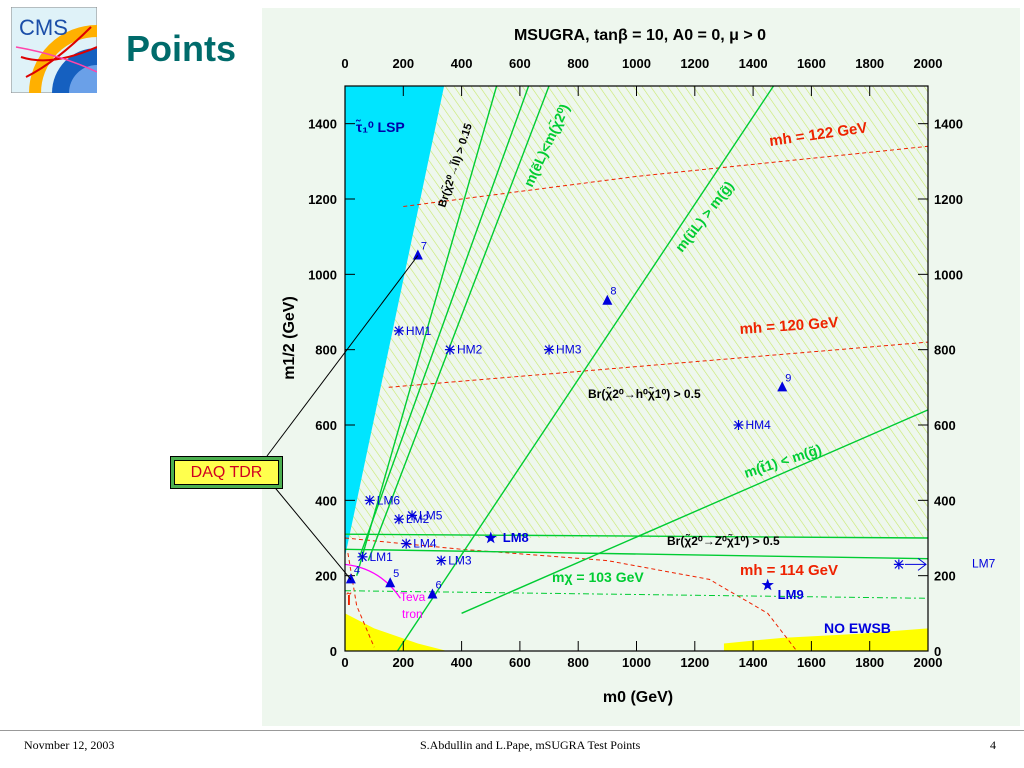 The width and height of the screenshot is (1024, 768). I want to click on point-label-lm3: LM3, so click(460, 561).